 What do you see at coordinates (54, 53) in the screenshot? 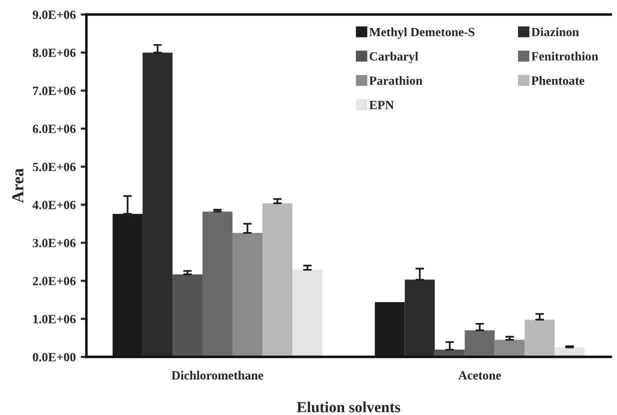
I see `y-tick-label: 8.0E+06` at bounding box center [54, 53].